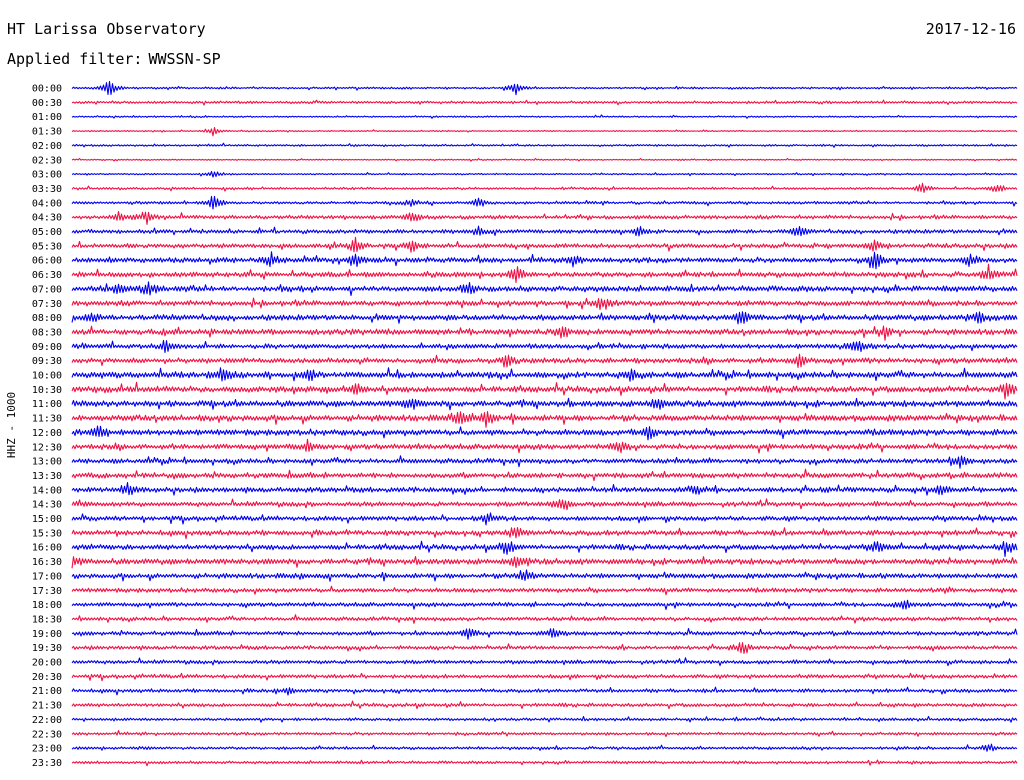 Image resolution: width=1024 pixels, height=780 pixels. Describe the element at coordinates (11, 425) in the screenshot. I see `channel-label: HHZ - 1000` at that location.